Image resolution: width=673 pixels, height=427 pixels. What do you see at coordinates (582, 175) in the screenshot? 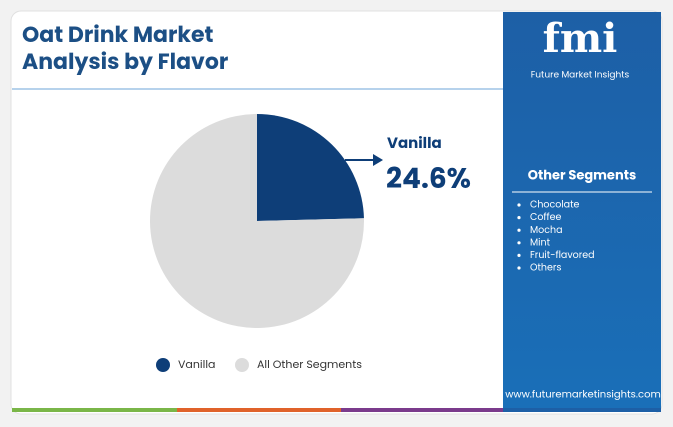
I see `sidebar-heading: Other Segments` at bounding box center [582, 175].